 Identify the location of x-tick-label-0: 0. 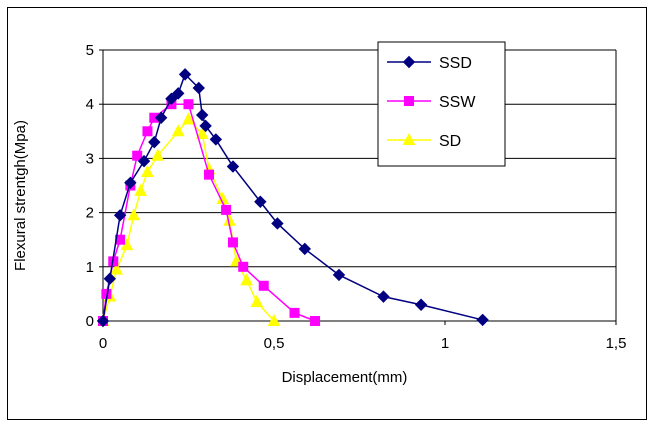
(103, 343).